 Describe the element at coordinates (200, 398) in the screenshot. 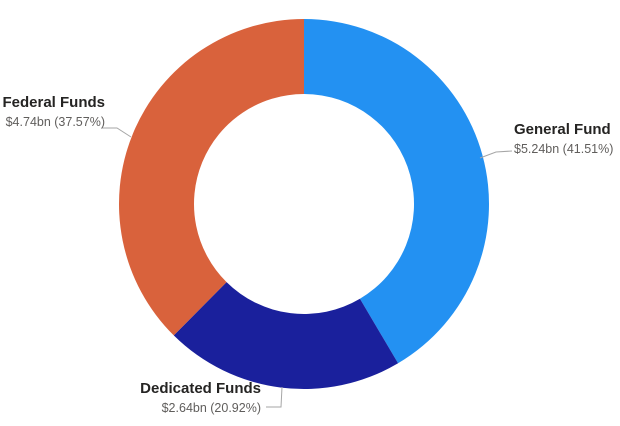

I see `label-dedicated-funds: Dedicated Funds $2.64bn (20.92%)` at that location.